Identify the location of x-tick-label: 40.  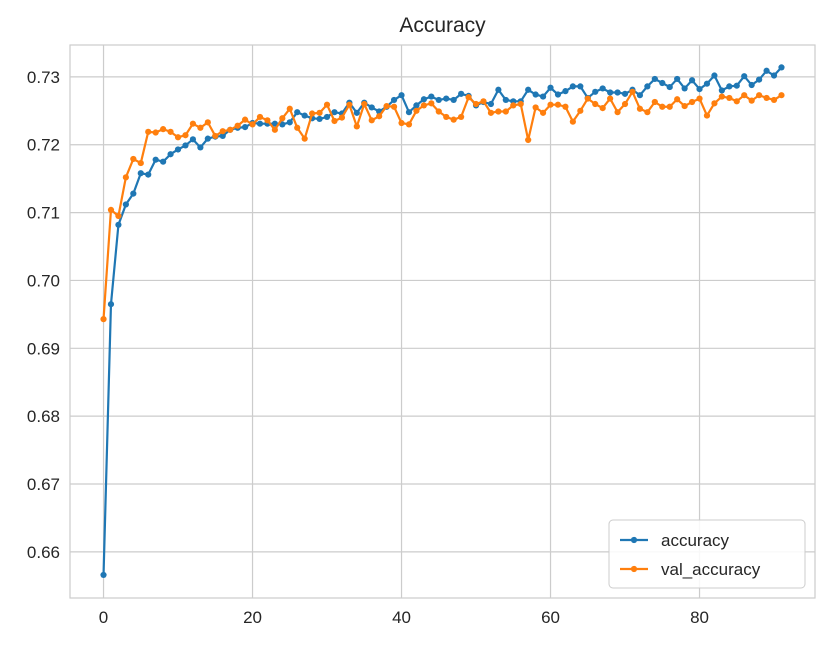
(401, 617).